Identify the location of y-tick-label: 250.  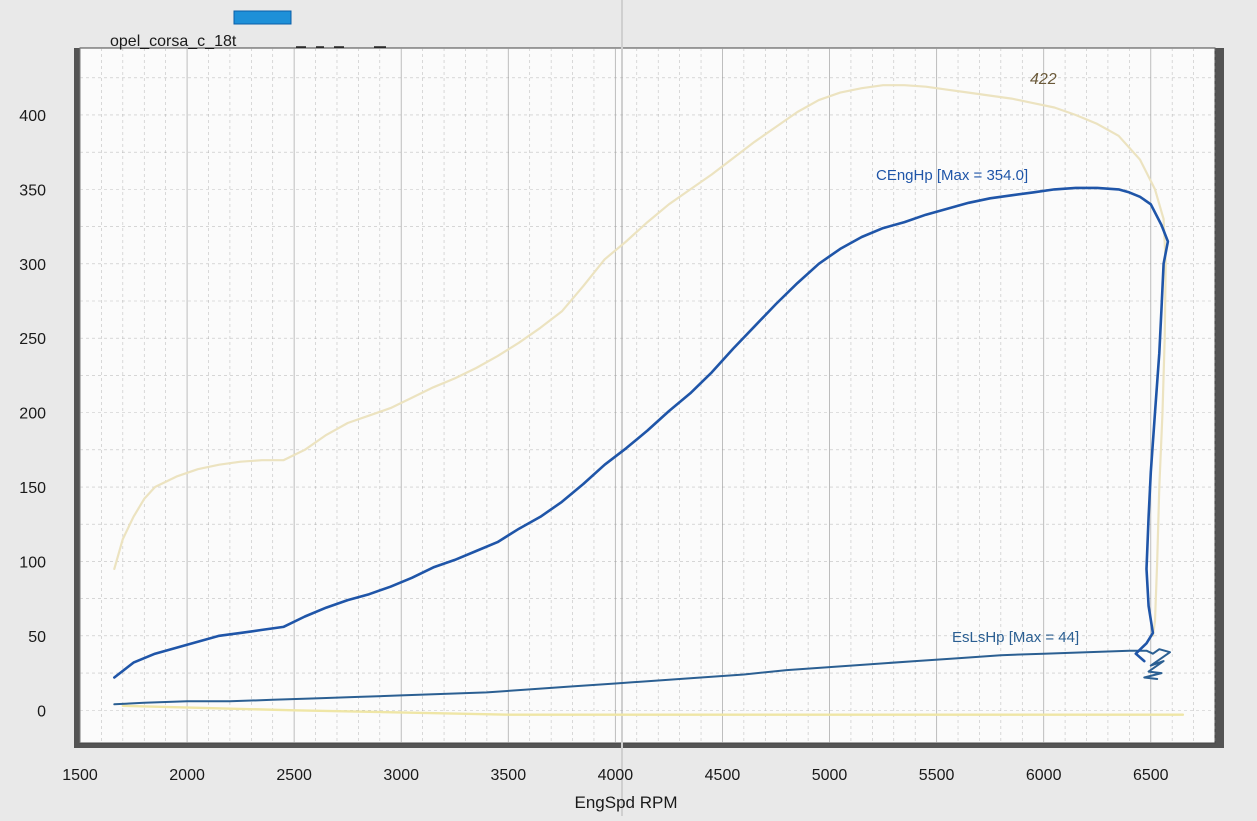
(32, 339).